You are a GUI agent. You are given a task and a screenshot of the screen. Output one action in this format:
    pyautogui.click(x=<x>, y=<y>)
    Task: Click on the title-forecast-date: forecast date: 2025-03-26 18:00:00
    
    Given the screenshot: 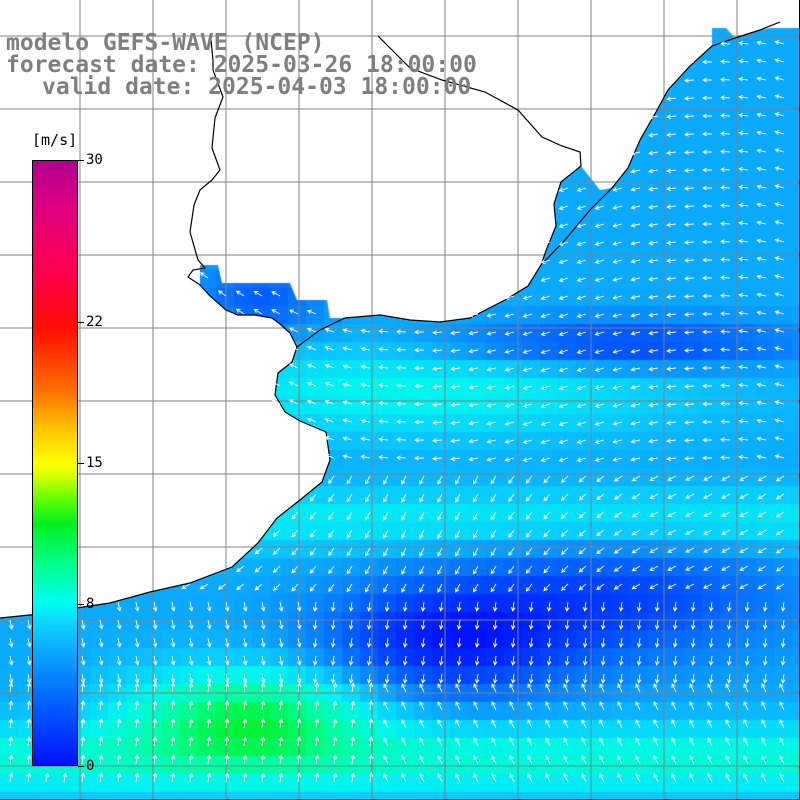 What is the action you would take?
    pyautogui.click(x=241, y=65)
    